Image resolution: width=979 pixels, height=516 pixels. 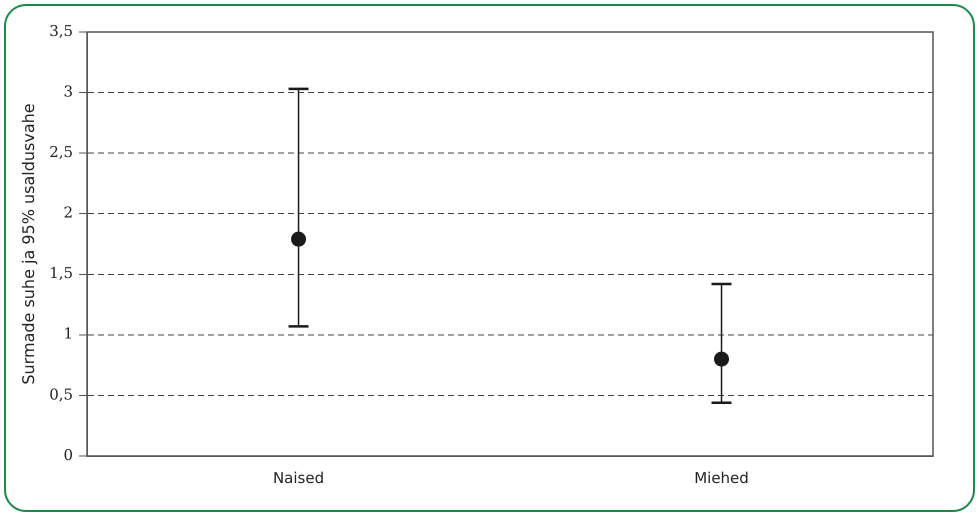 I want to click on y-tick-label: 3, so click(x=69, y=91).